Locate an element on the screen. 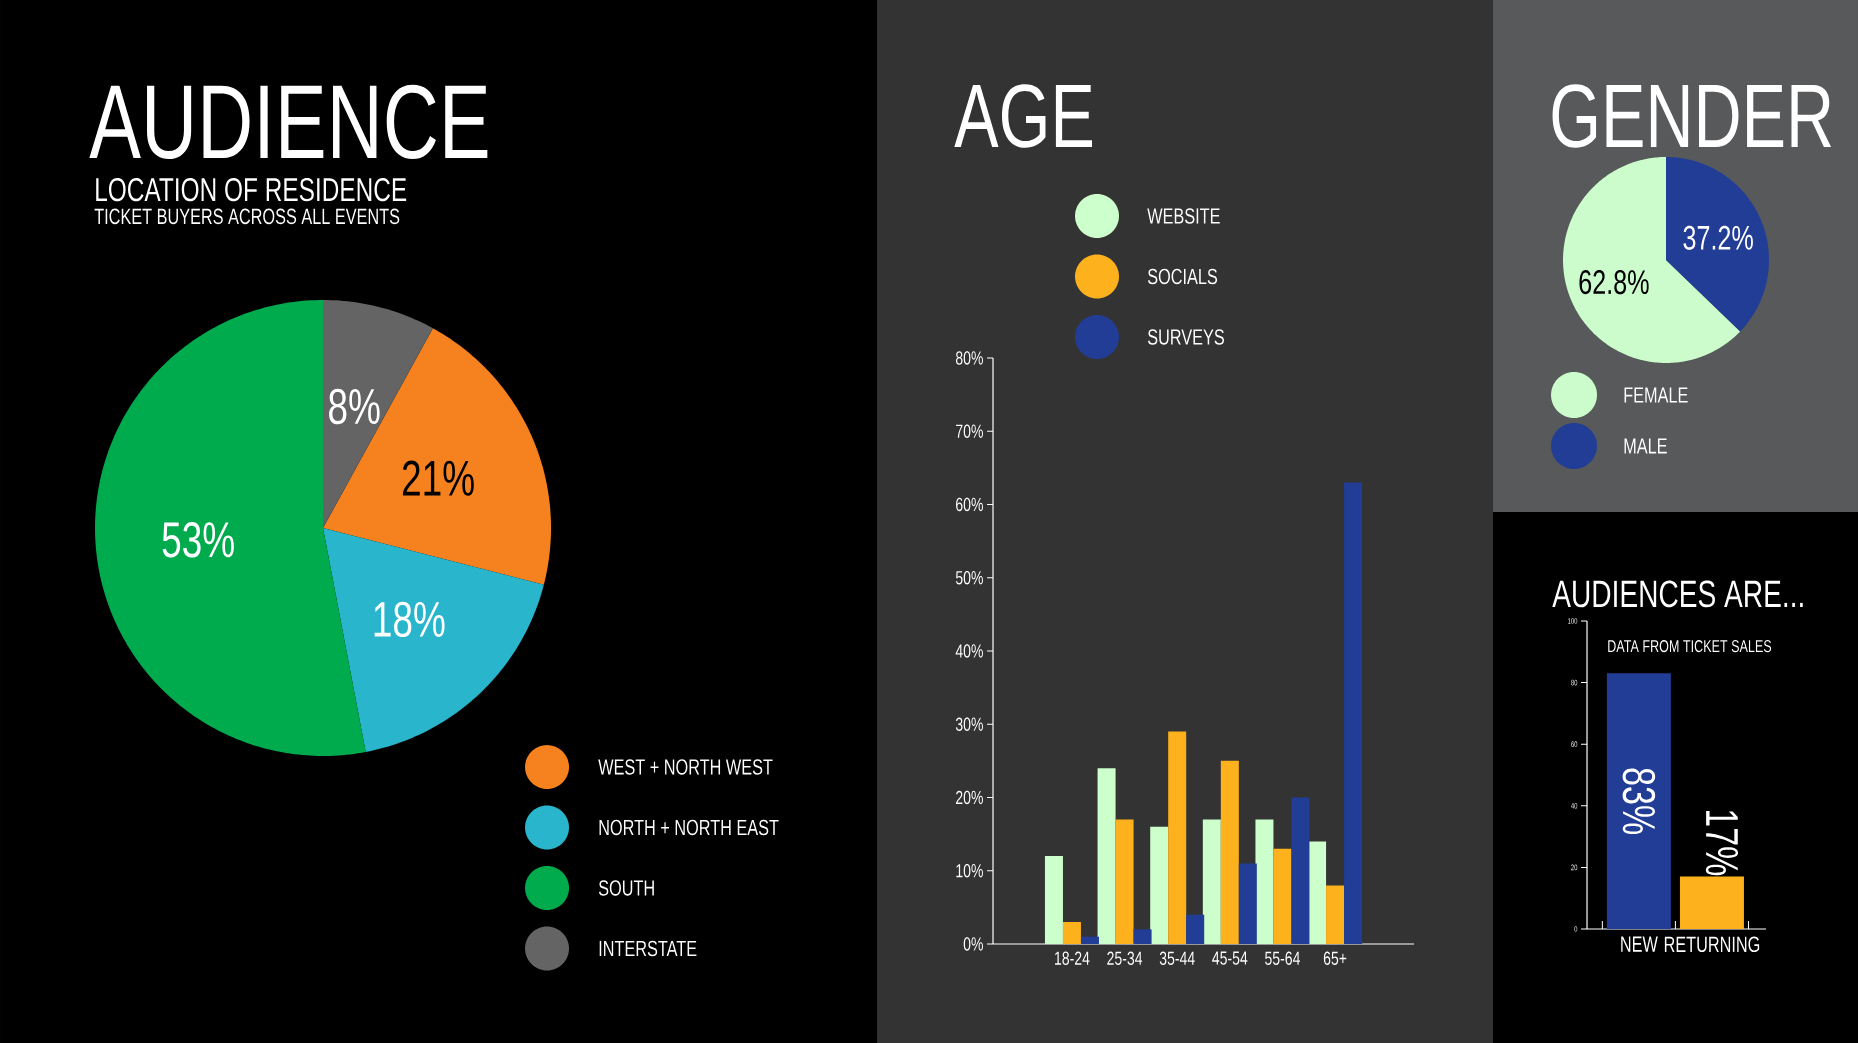 This screenshot has height=1043, width=1858. y-tick-label: 30% is located at coordinates (969, 724).